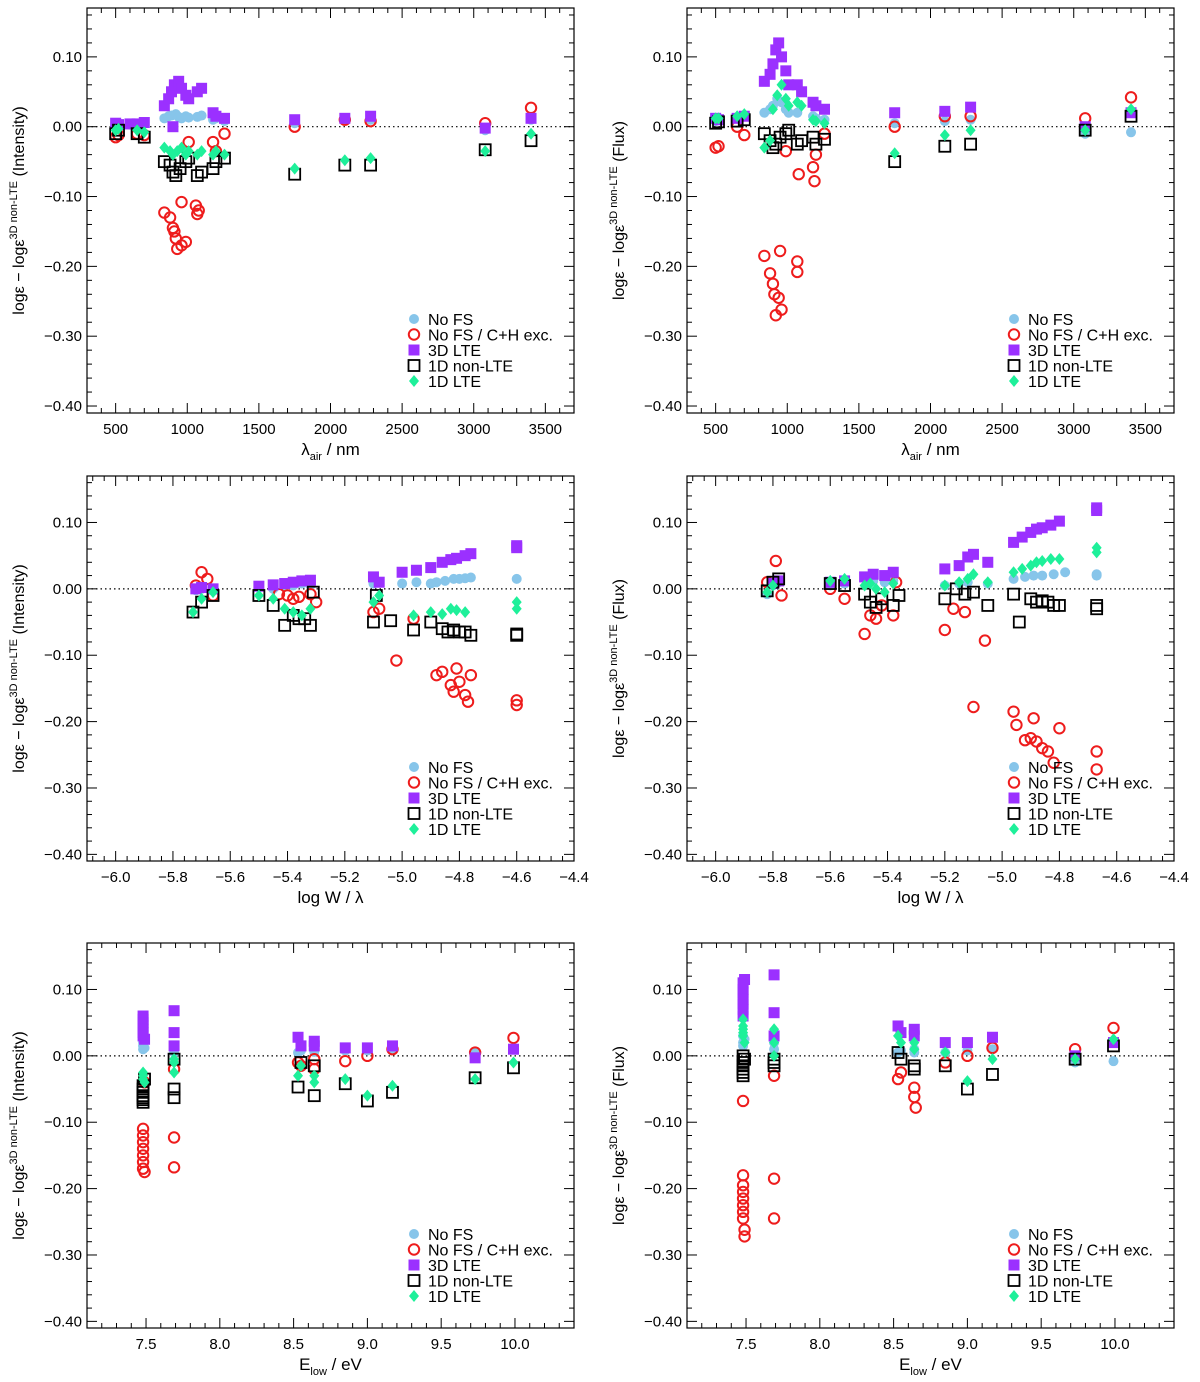  Describe the element at coordinates (715, 429) in the screenshot. I see `x-tick-label: 500` at that location.